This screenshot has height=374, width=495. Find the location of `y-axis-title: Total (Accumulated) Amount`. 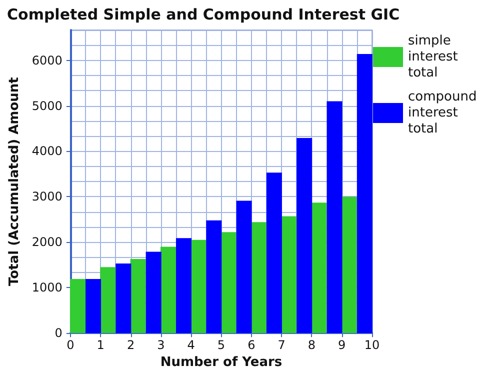

y-axis-title: Total (Accumulated) Amount is located at coordinates (14, 181).